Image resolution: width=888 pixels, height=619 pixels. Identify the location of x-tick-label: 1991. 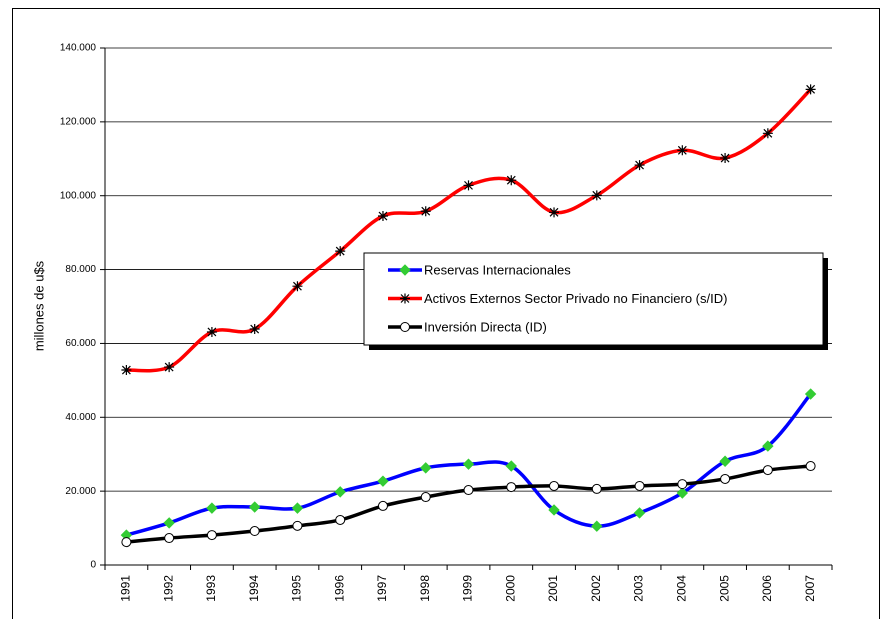
(126, 588).